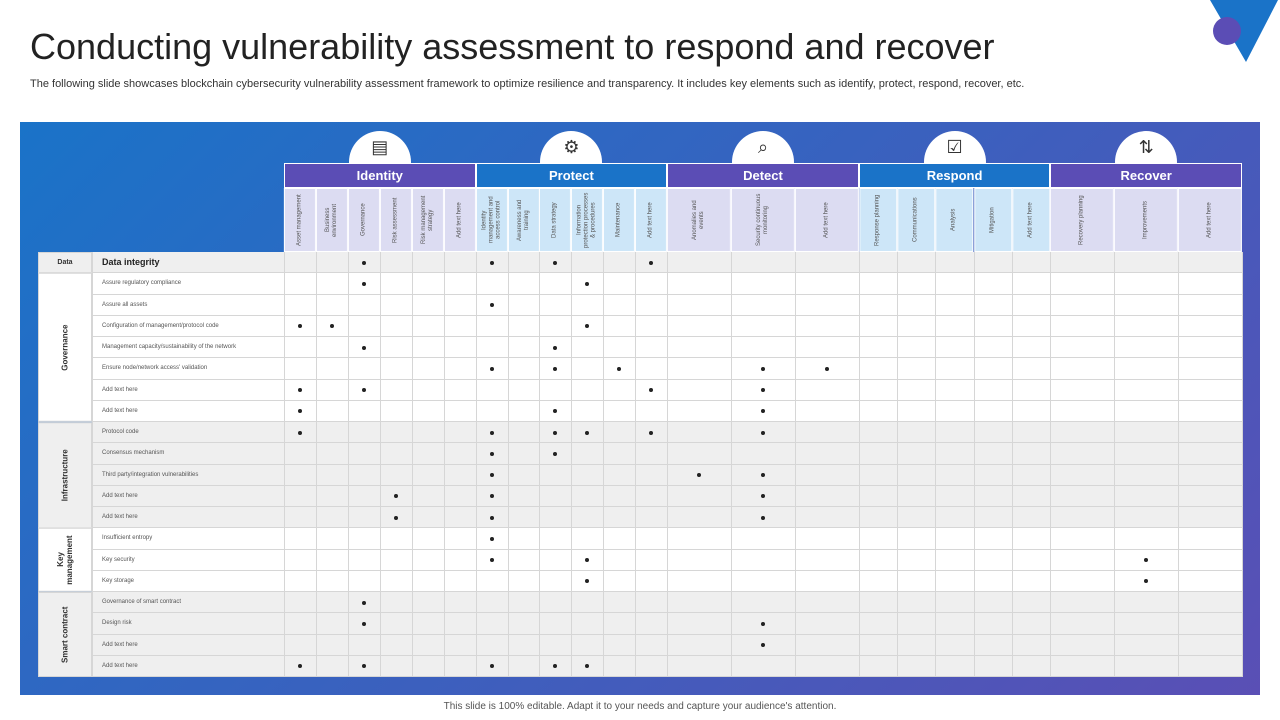 The width and height of the screenshot is (1280, 720). I want to click on row-label: Governance of smart contract, so click(142, 602).